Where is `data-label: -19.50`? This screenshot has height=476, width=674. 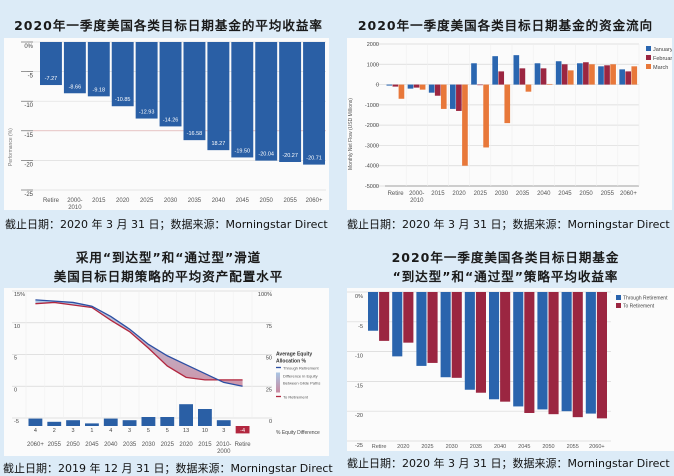
data-label: -19.50 is located at coordinates (242, 151).